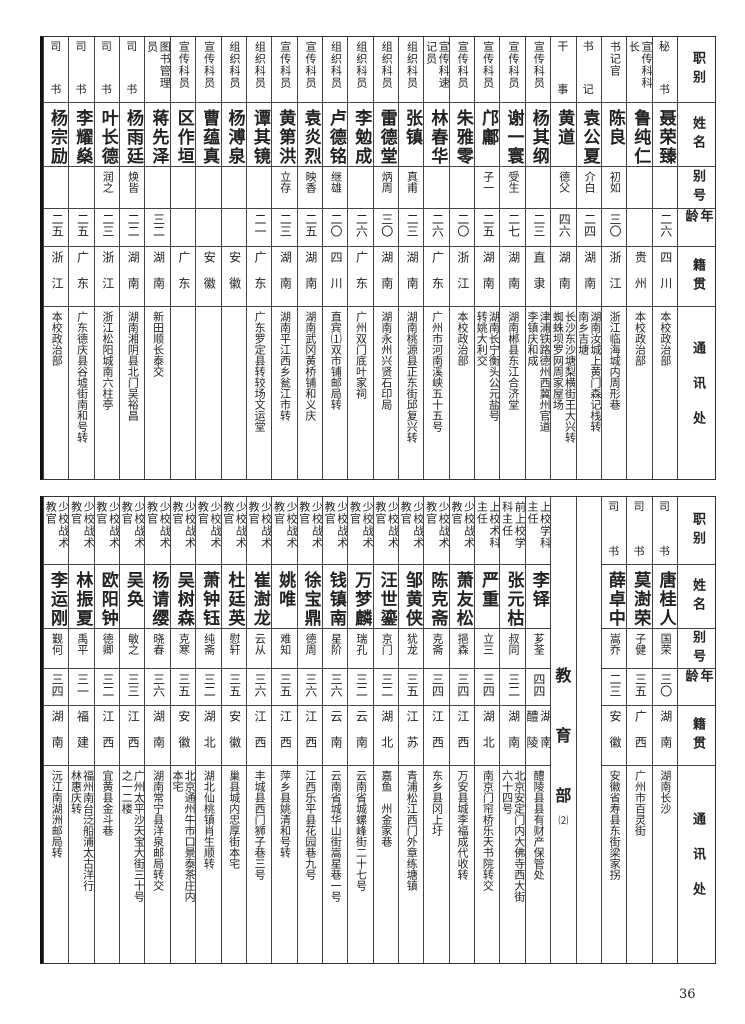 This screenshot has height=1024, width=745. Describe the element at coordinates (107, 597) in the screenshot. I see `name-cell: 欧阳钟` at that location.